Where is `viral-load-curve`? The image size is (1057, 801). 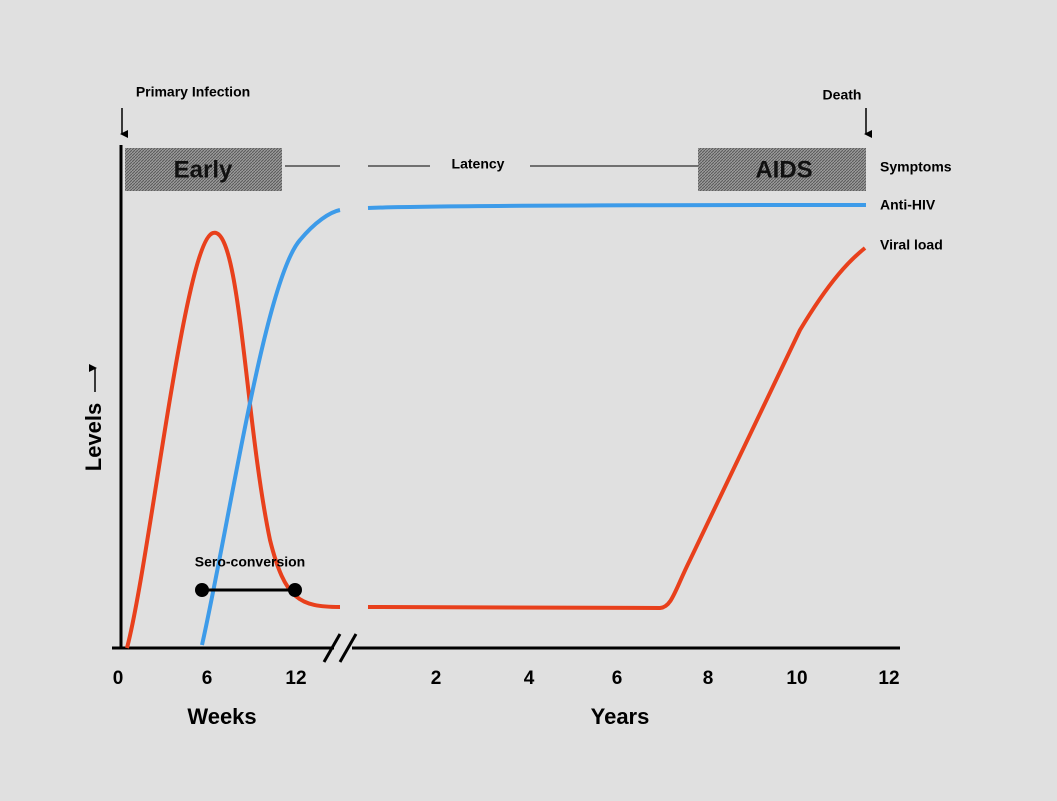 viral-load-curve is located at coordinates (233, 439).